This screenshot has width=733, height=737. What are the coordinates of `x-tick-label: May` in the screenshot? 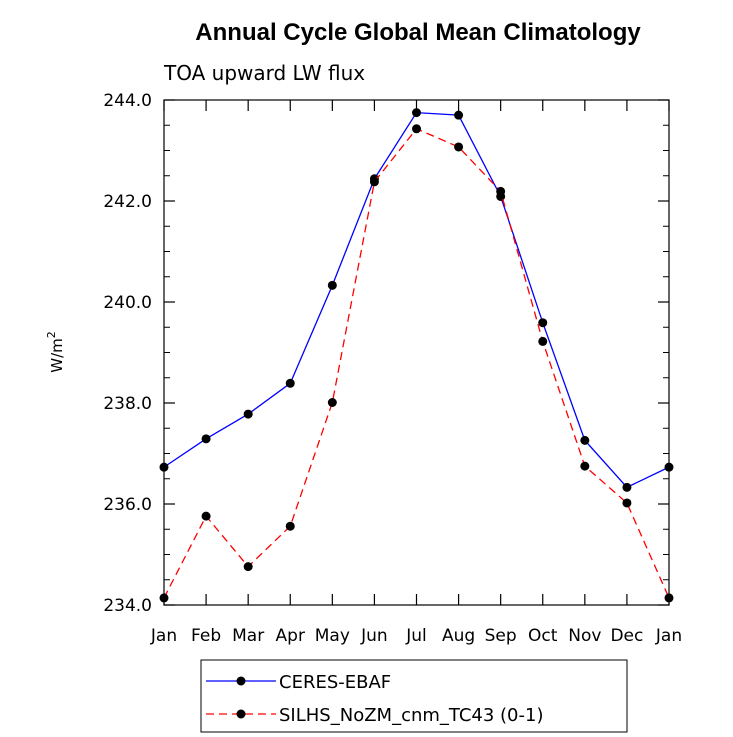 It's located at (332, 636).